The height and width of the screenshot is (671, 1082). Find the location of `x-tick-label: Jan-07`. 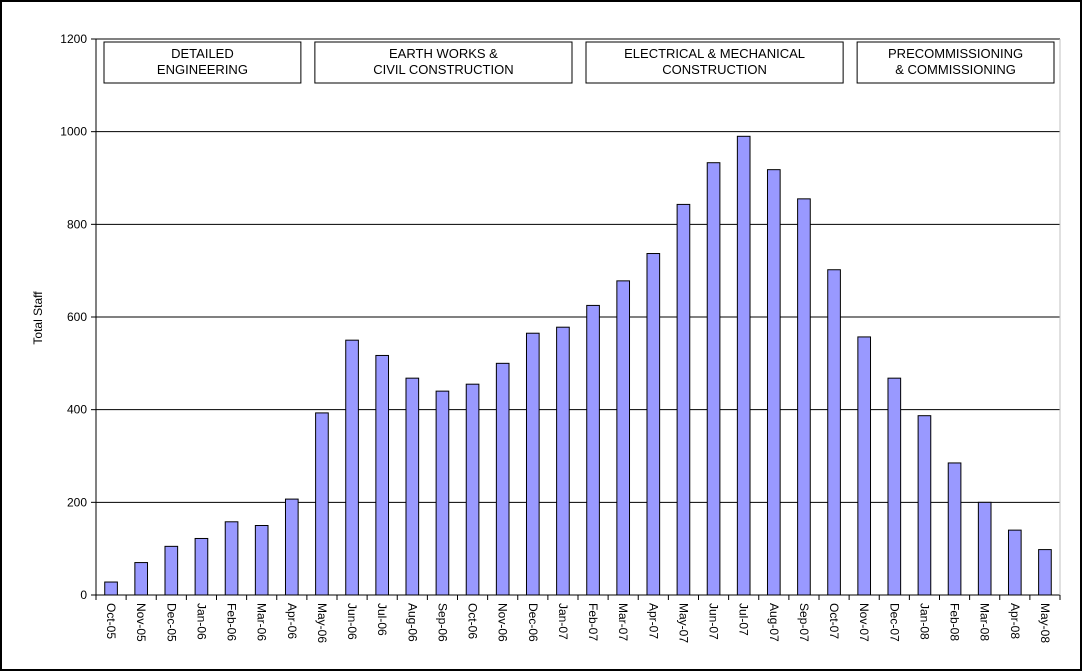

x-tick-label: Jan-07 is located at coordinates (563, 621).